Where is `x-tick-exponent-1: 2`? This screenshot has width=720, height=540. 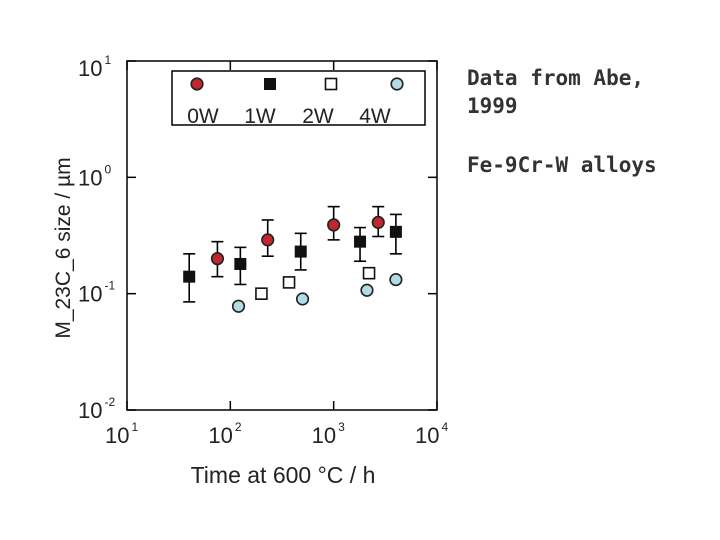
x-tick-exponent-1: 2 is located at coordinates (238, 427).